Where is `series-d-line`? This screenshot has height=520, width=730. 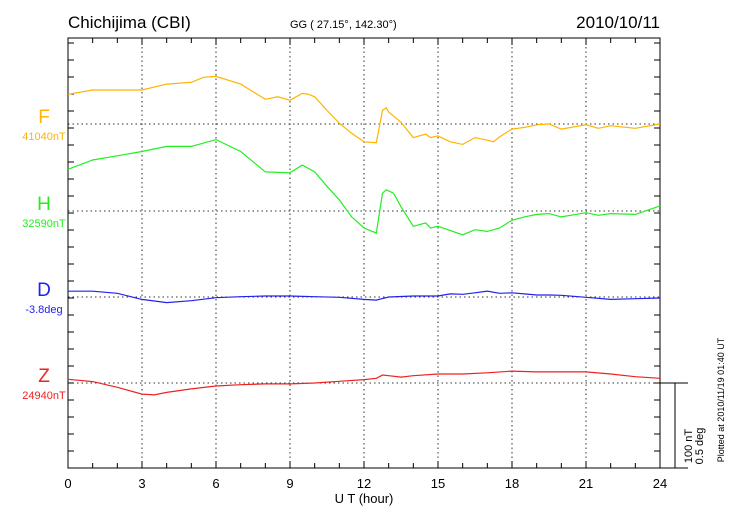 series-d-line is located at coordinates (364, 297).